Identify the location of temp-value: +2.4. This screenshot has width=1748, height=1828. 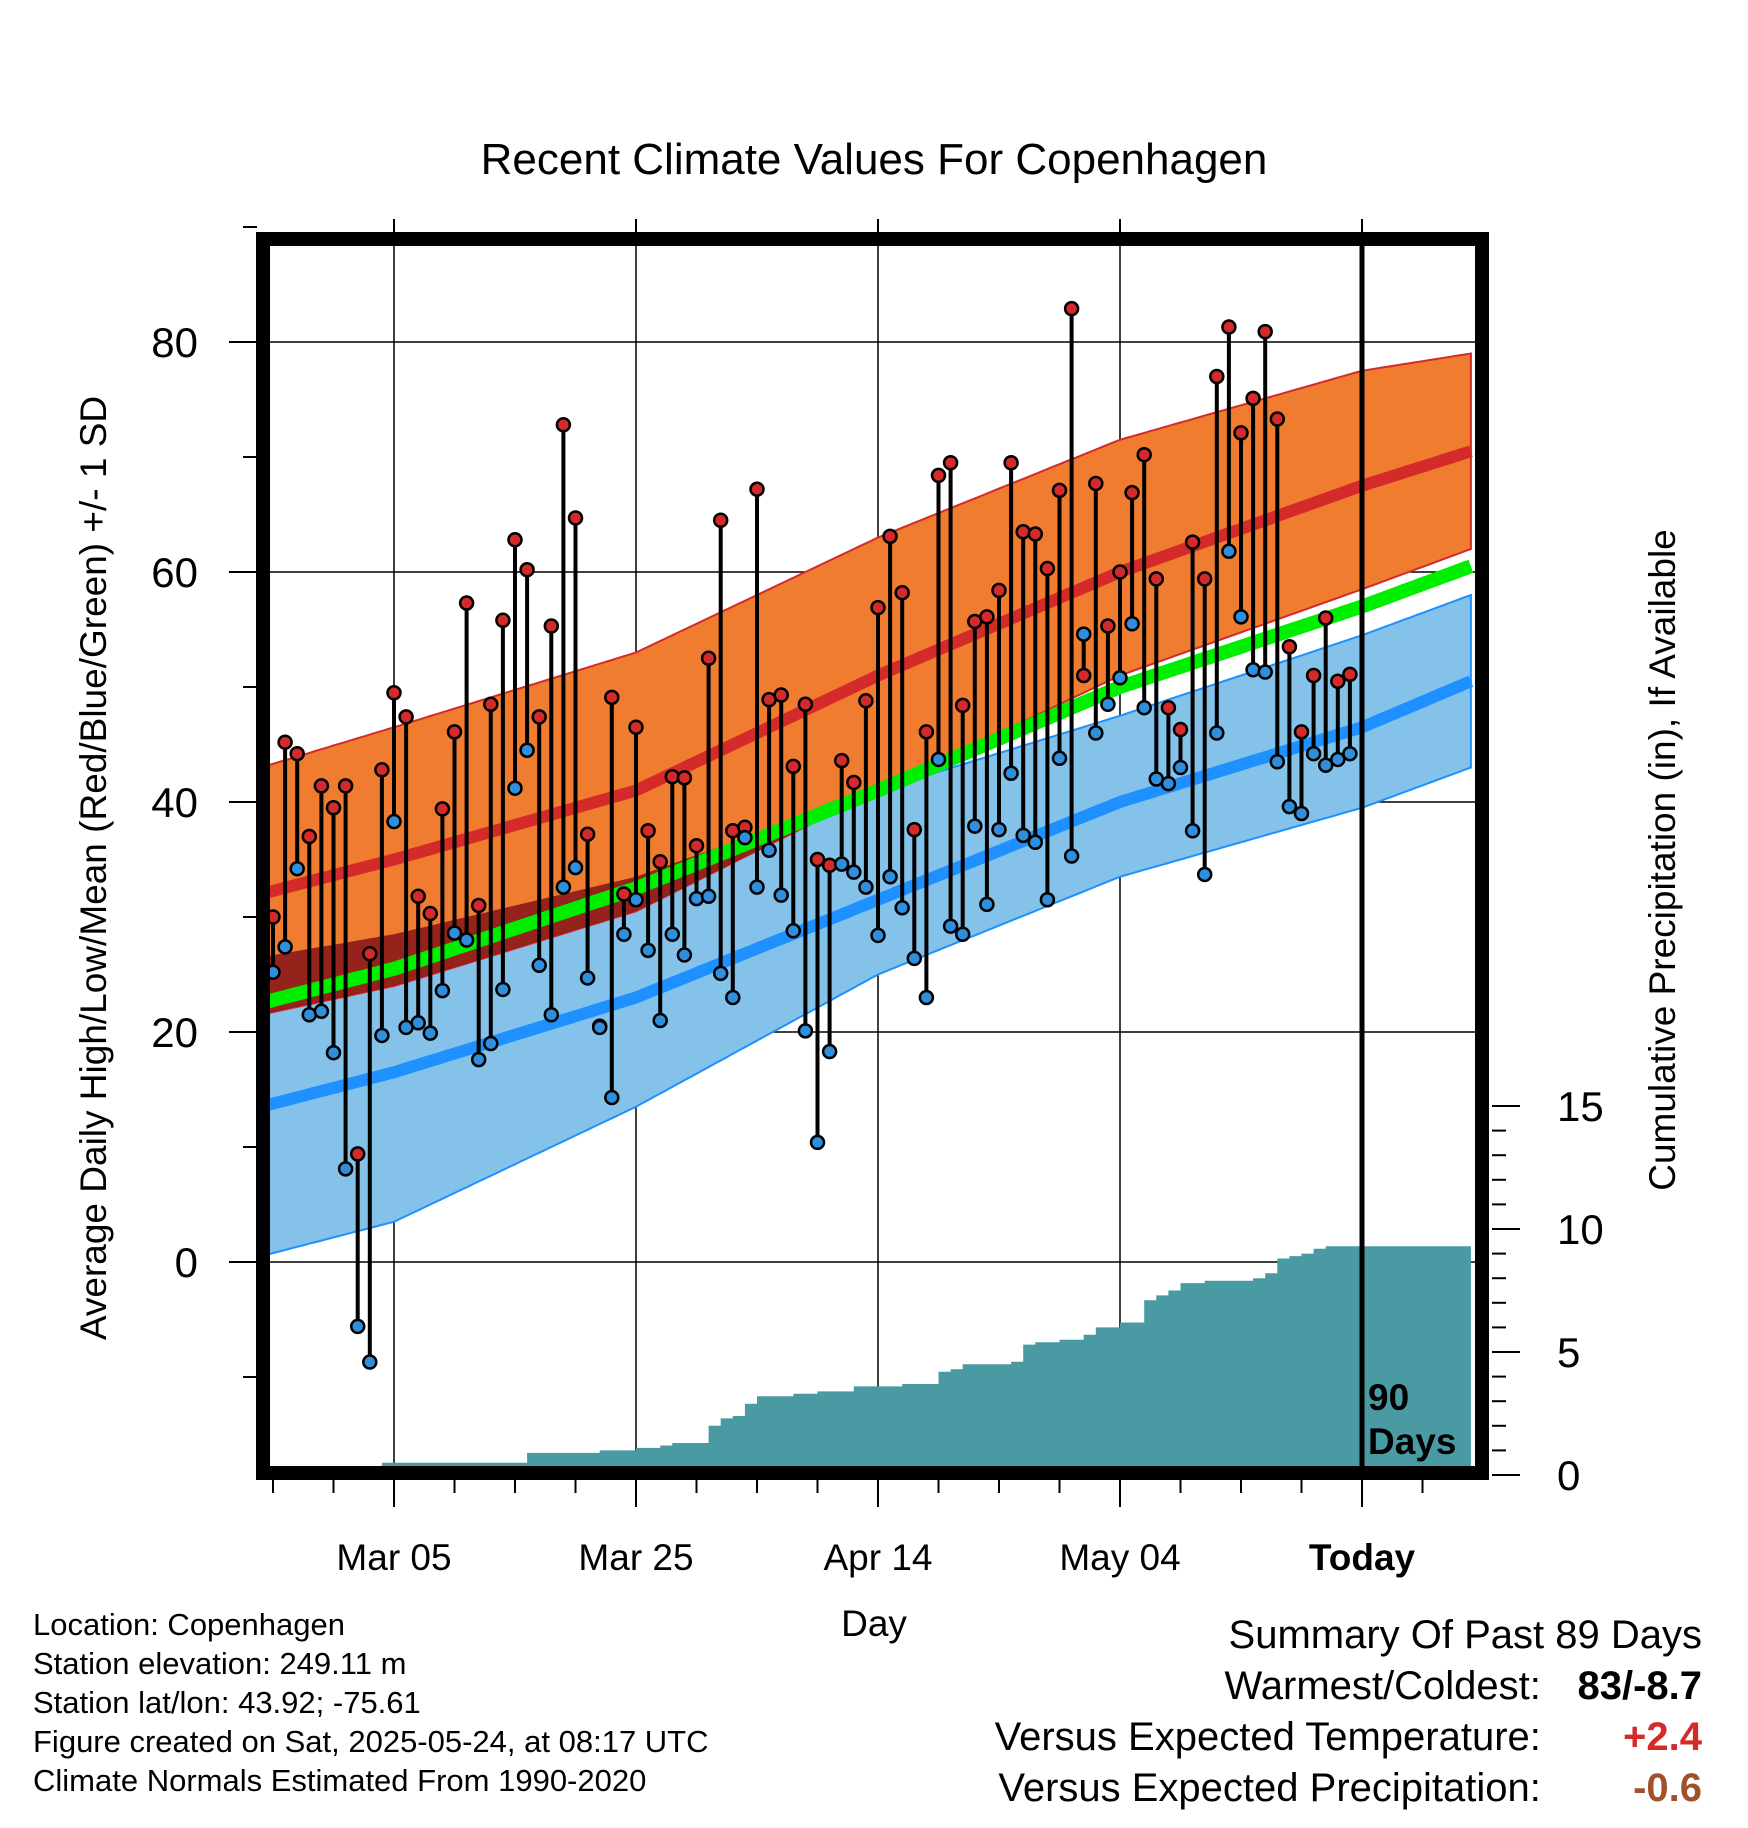
(1662, 1737).